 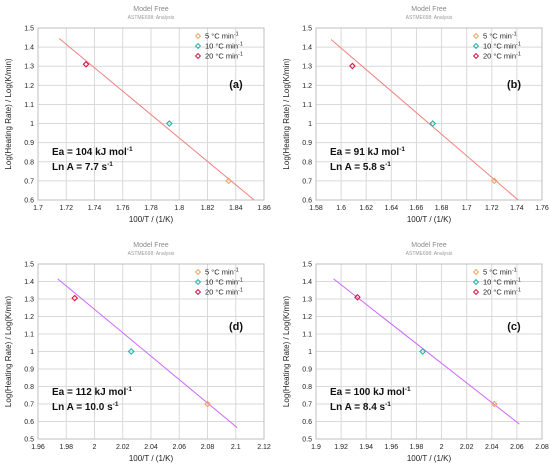 I want to click on x-tick-label: 1.86, so click(x=264, y=208).